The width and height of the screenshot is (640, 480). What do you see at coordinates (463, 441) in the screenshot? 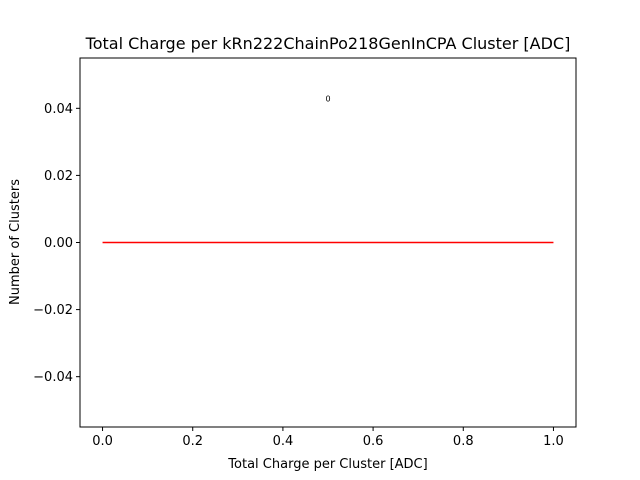
I see `x-tick-label: 0.8` at bounding box center [463, 441].